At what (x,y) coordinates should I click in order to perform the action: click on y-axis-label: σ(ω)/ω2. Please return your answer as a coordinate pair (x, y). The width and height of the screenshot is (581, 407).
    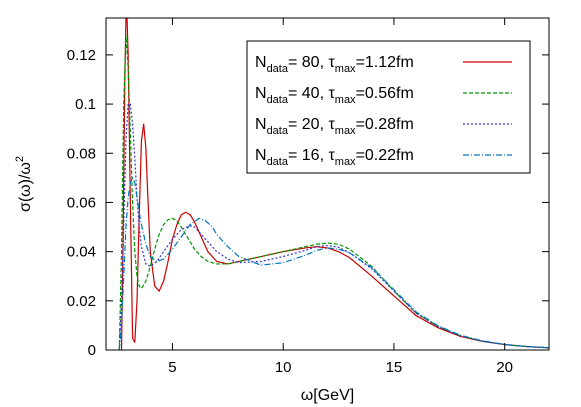
    Looking at the image, I should click on (24, 184).